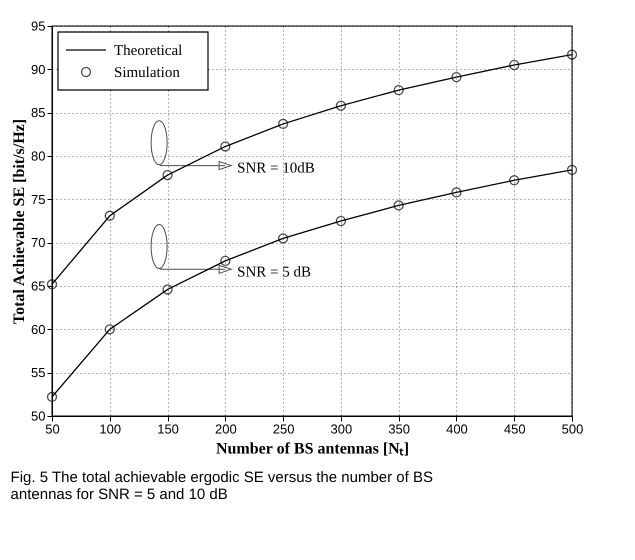 The width and height of the screenshot is (635, 560). Describe the element at coordinates (38, 26) in the screenshot. I see `y-tick-label: 95` at that location.